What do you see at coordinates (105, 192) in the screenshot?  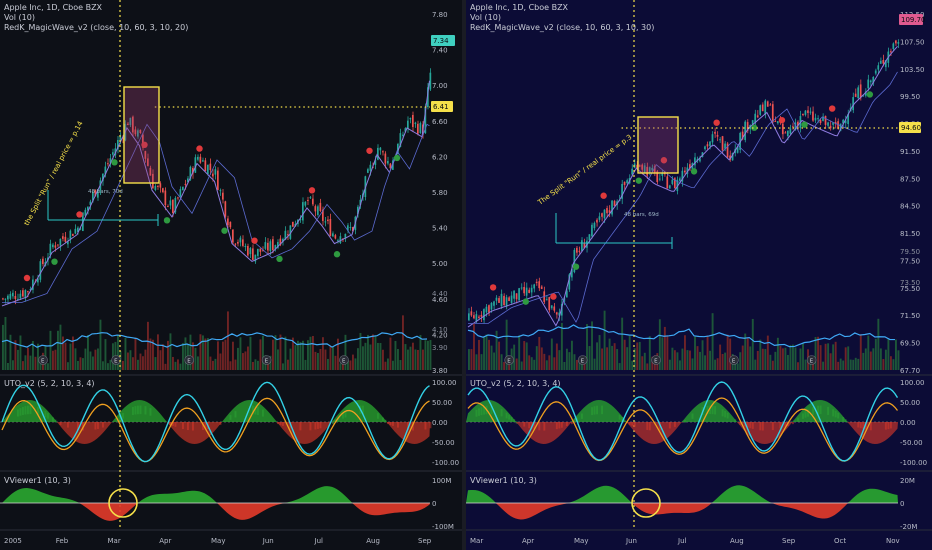 I see `bars-measure-label: 48 bars, 70d` at bounding box center [105, 192].